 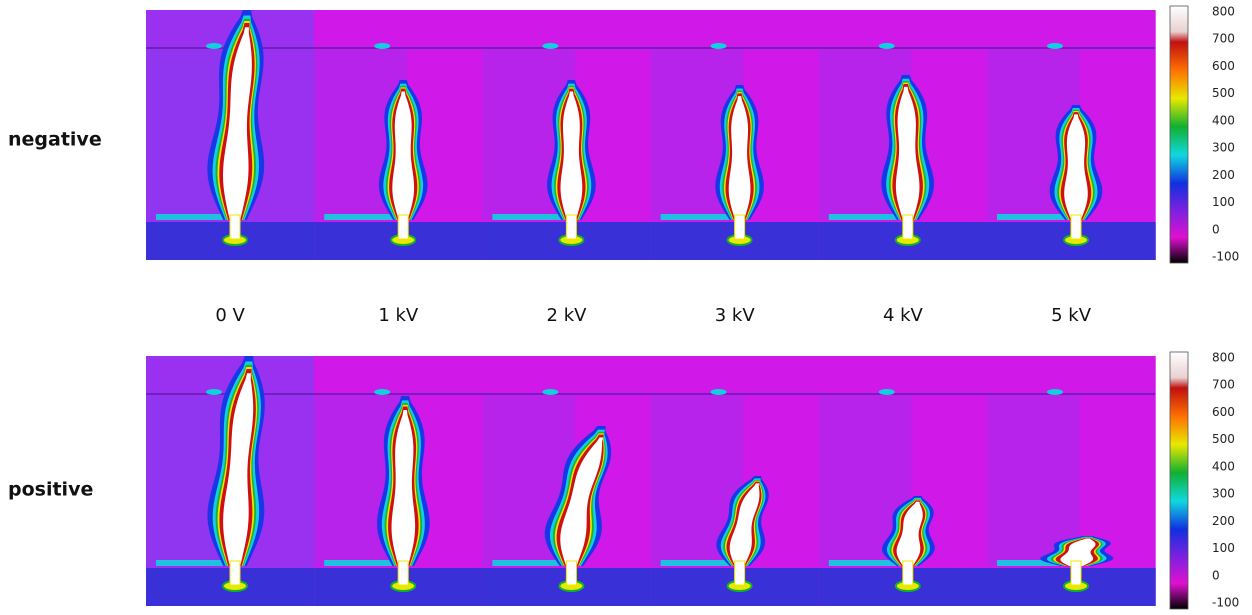 What do you see at coordinates (567, 315) in the screenshot?
I see `column-label: 2 kV` at bounding box center [567, 315].